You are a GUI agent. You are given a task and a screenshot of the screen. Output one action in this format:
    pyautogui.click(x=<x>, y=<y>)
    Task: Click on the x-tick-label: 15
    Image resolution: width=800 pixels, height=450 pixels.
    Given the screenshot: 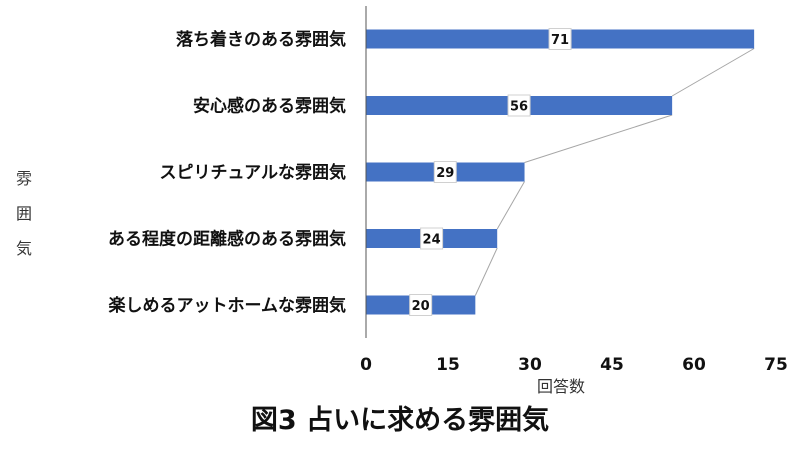 What is the action you would take?
    pyautogui.click(x=448, y=365)
    